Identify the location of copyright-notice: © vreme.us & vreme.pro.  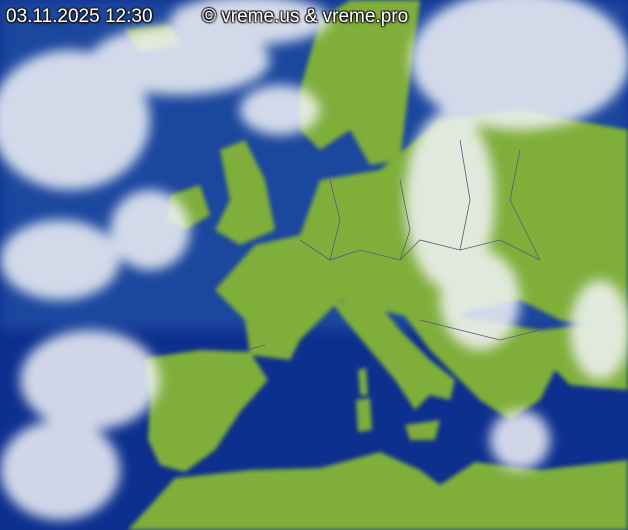
(305, 16).